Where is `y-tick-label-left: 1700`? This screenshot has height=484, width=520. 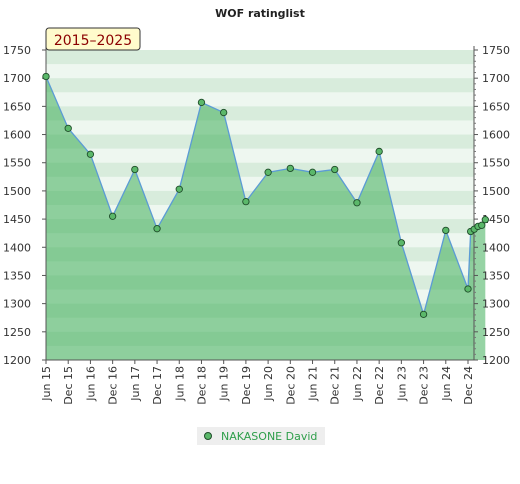 y-tick-label-left: 1700 is located at coordinates (17, 78).